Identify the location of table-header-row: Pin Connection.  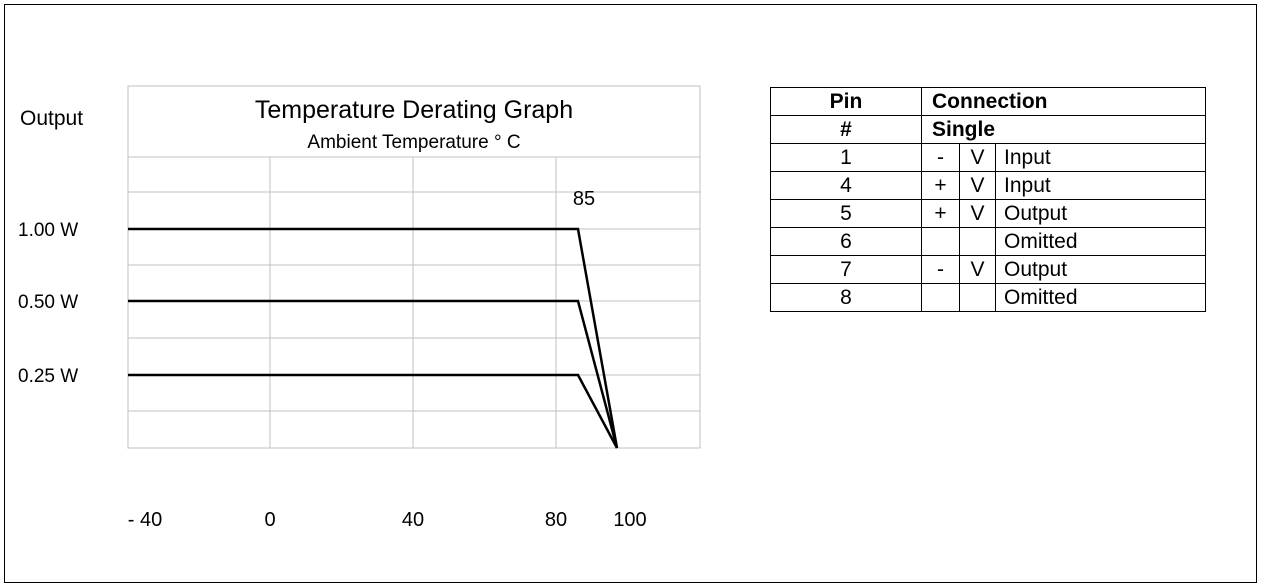
(988, 101).